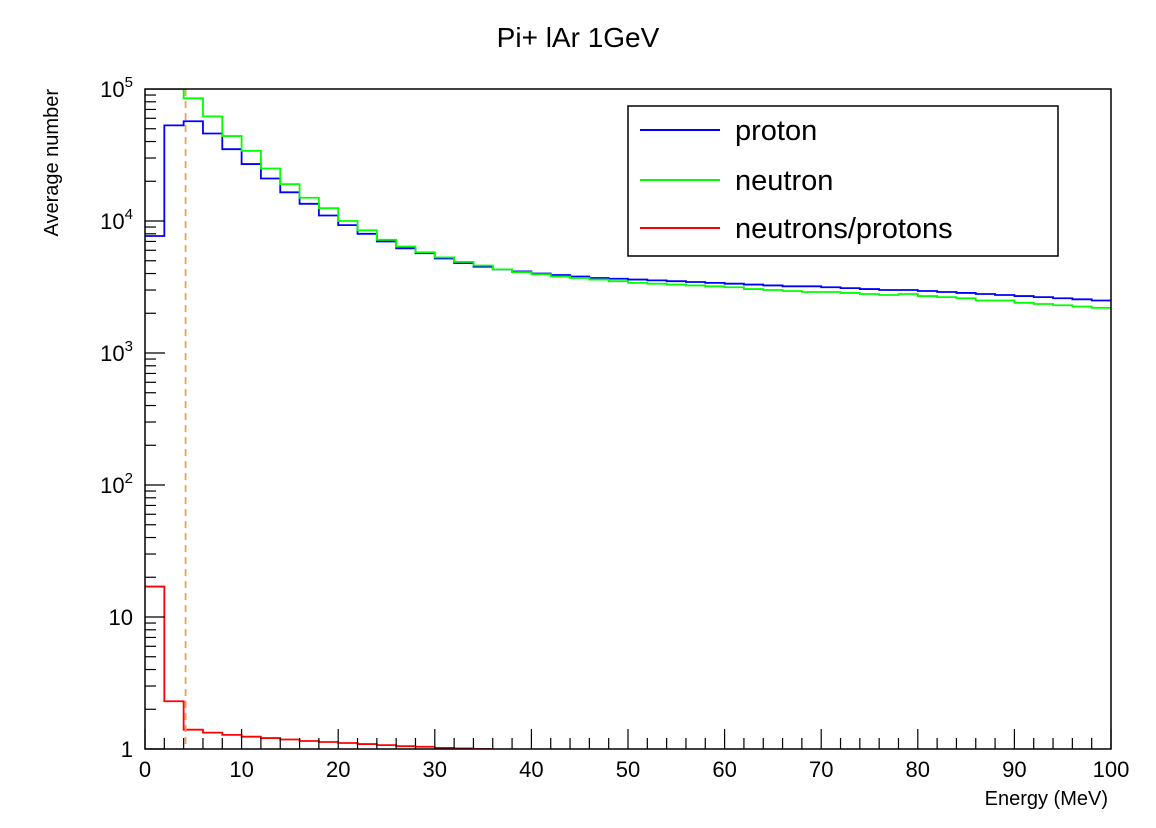 Image resolution: width=1156 pixels, height=828 pixels. Describe the element at coordinates (116, 220) in the screenshot. I see `y-tick-label: 10⁴` at that location.